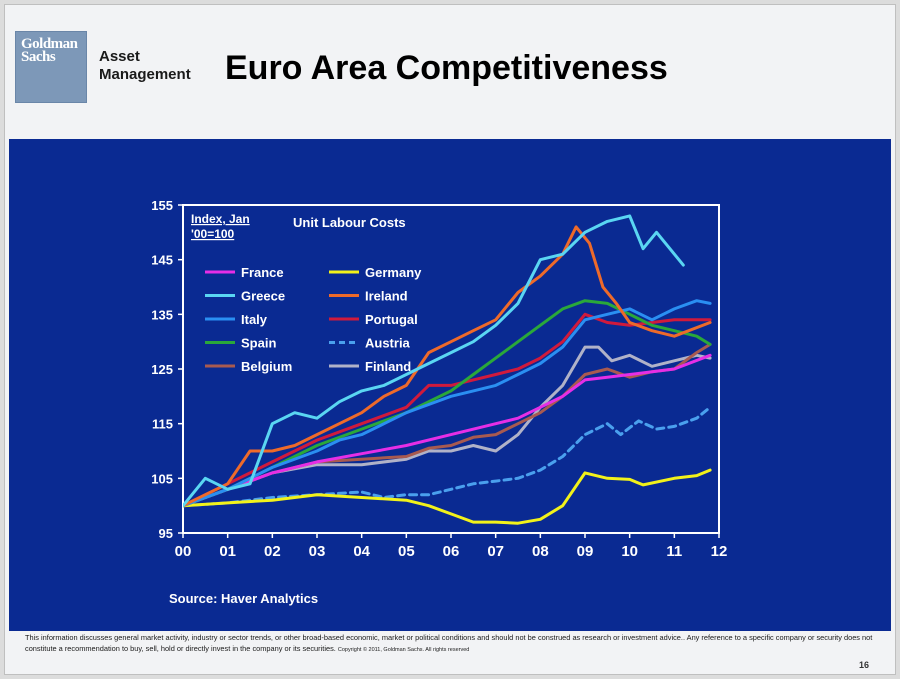  What do you see at coordinates (266, 366) in the screenshot?
I see `legend-label-belgium: Belgium` at bounding box center [266, 366].